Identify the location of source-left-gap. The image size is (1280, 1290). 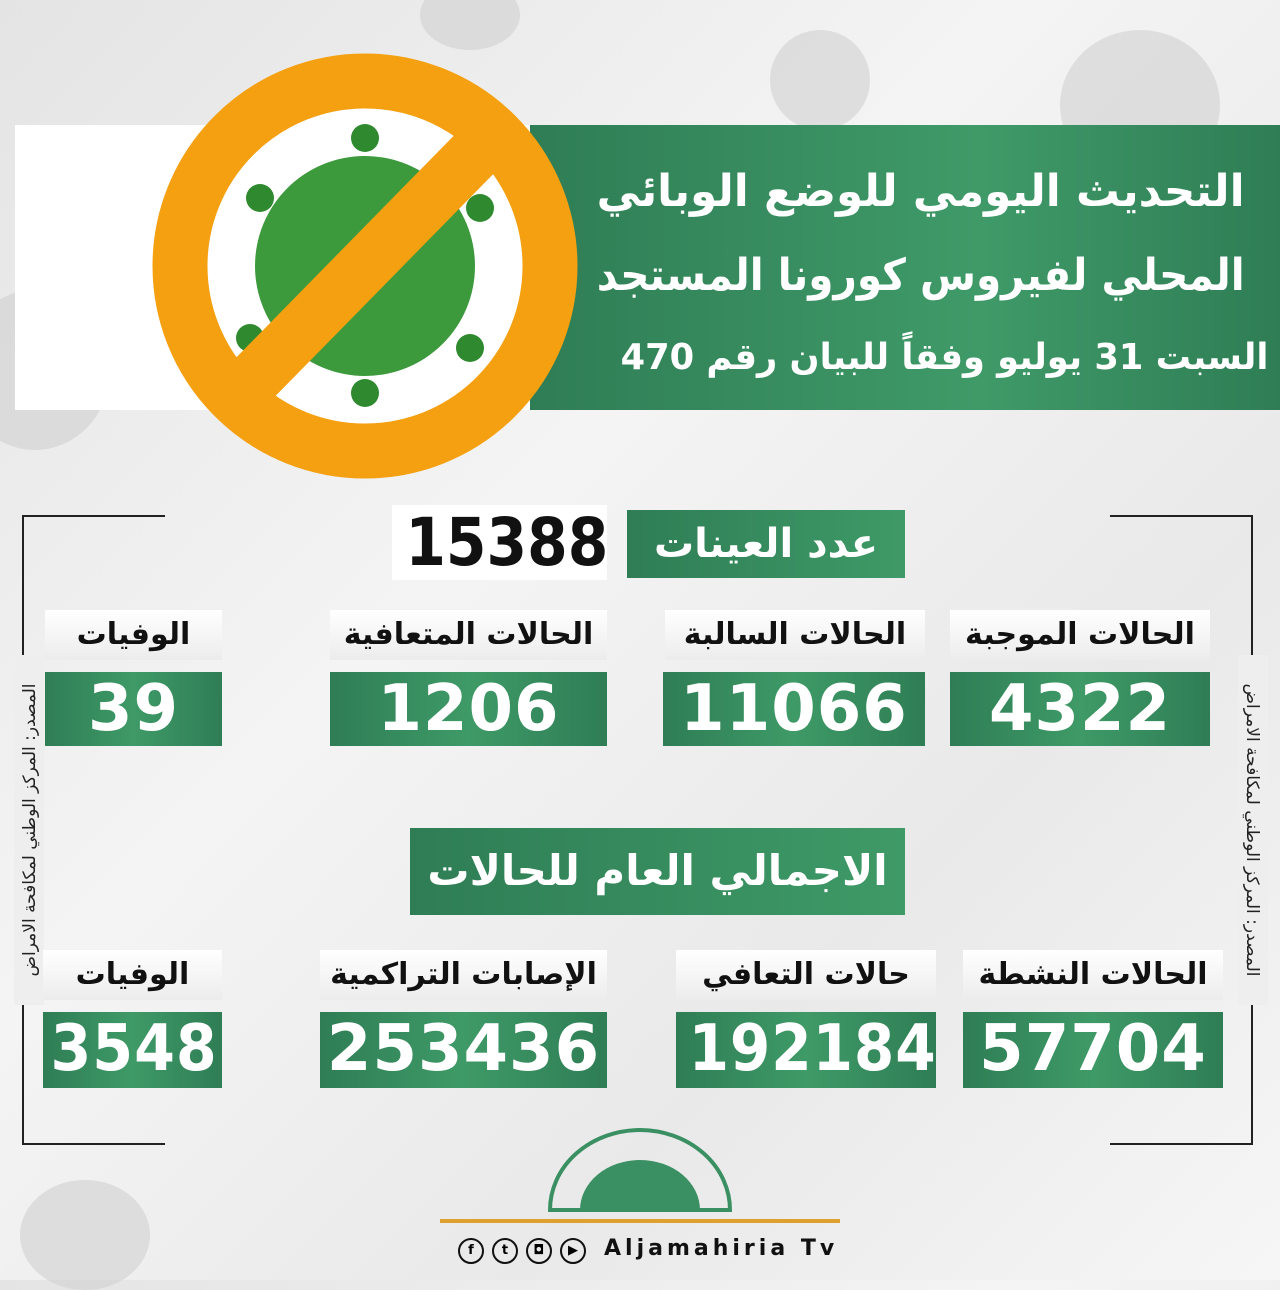
(29, 830).